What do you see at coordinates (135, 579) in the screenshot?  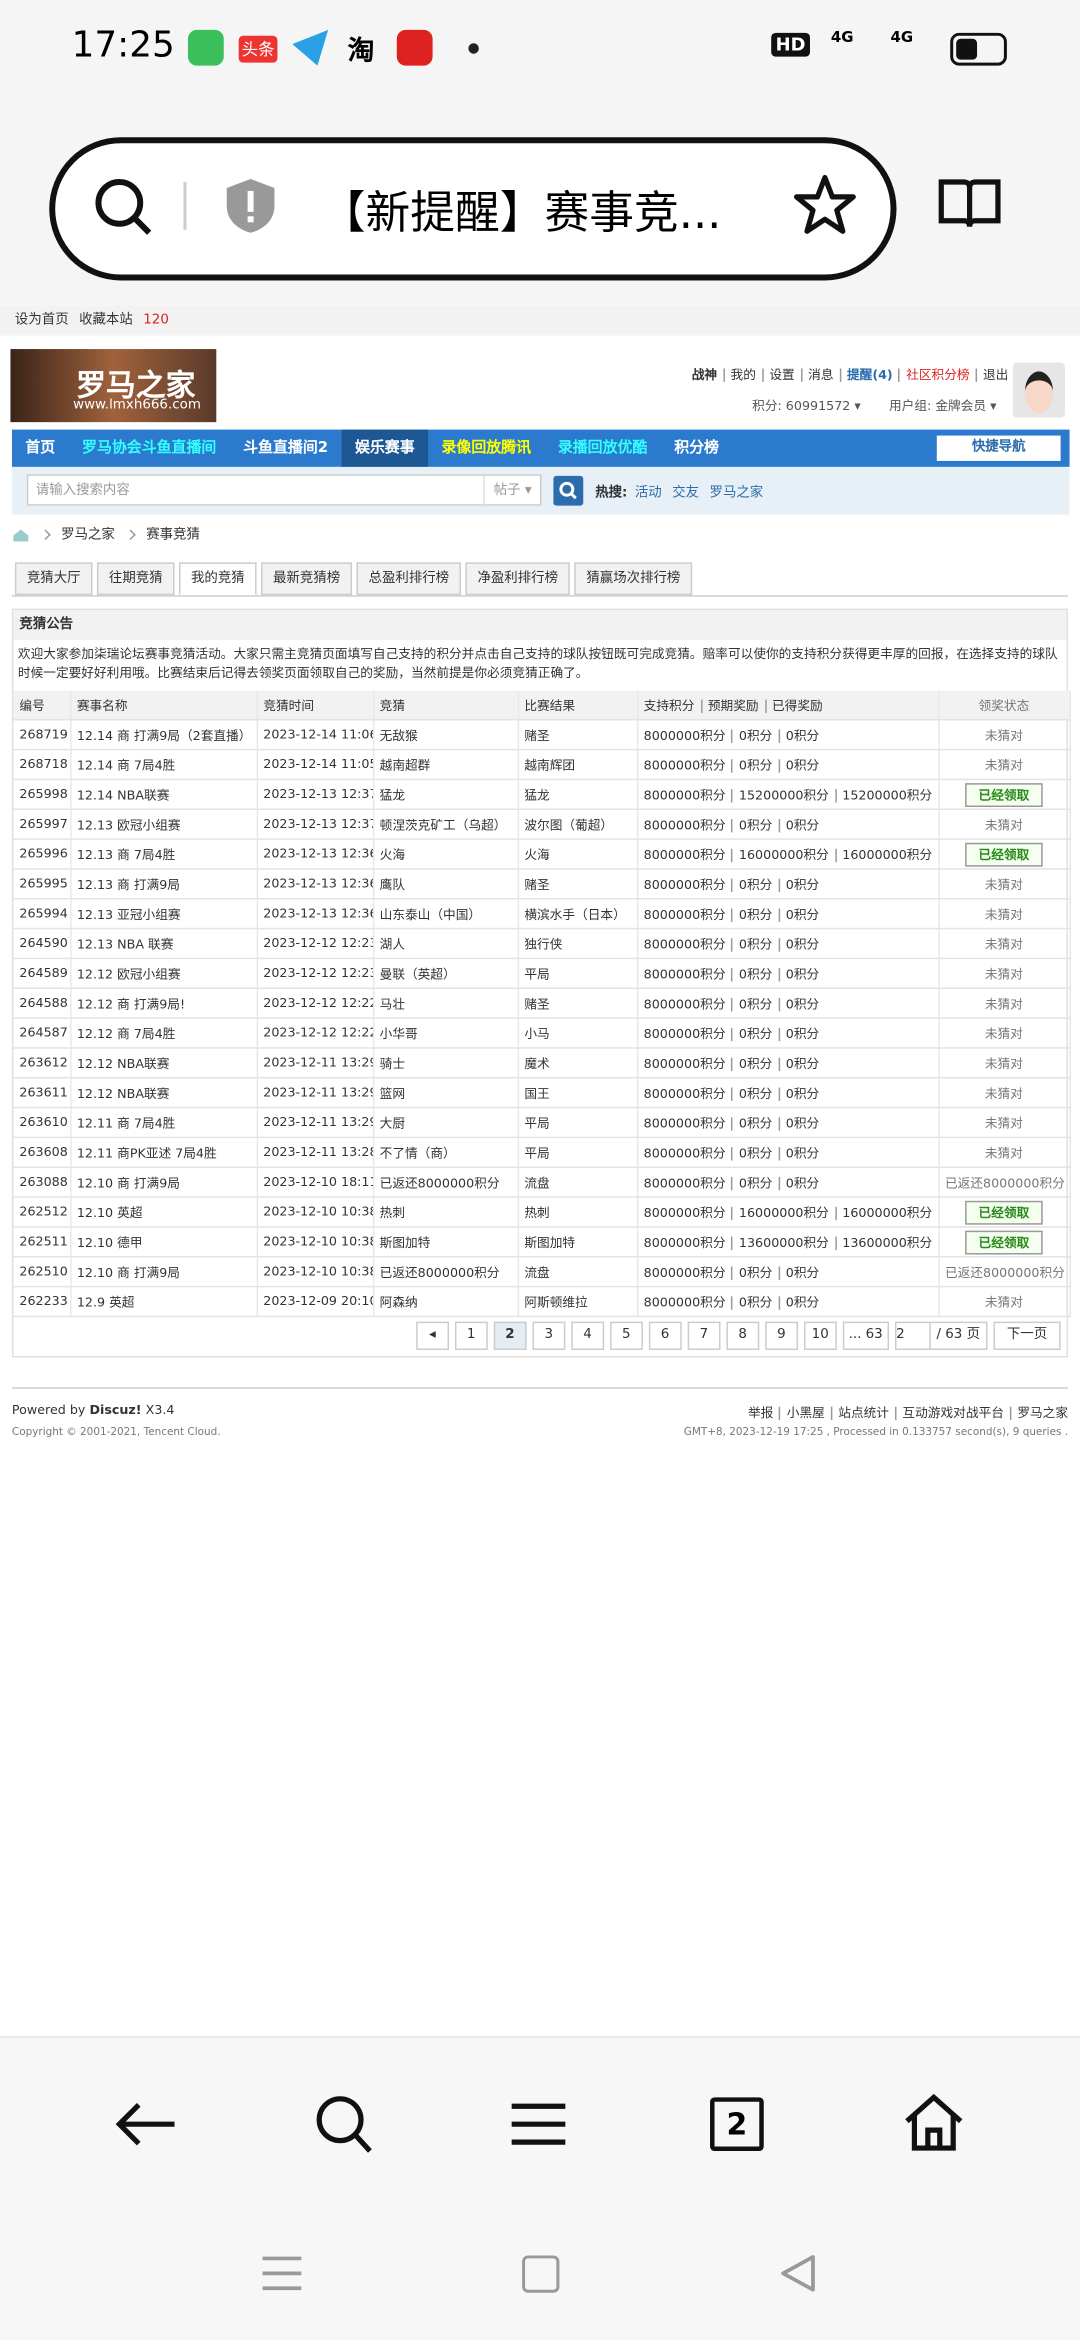 I see `tab: 往期竞猜` at bounding box center [135, 579].